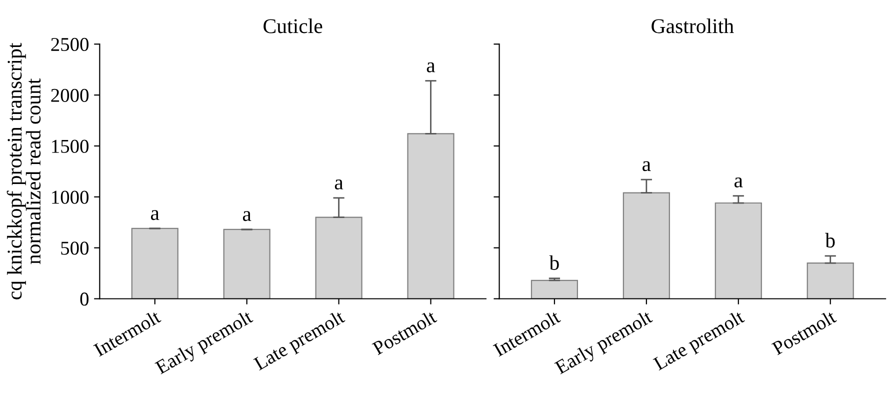 This screenshot has height=401, width=890. Describe the element at coordinates (70, 146) in the screenshot. I see `y-tick-label: 1500` at that location.